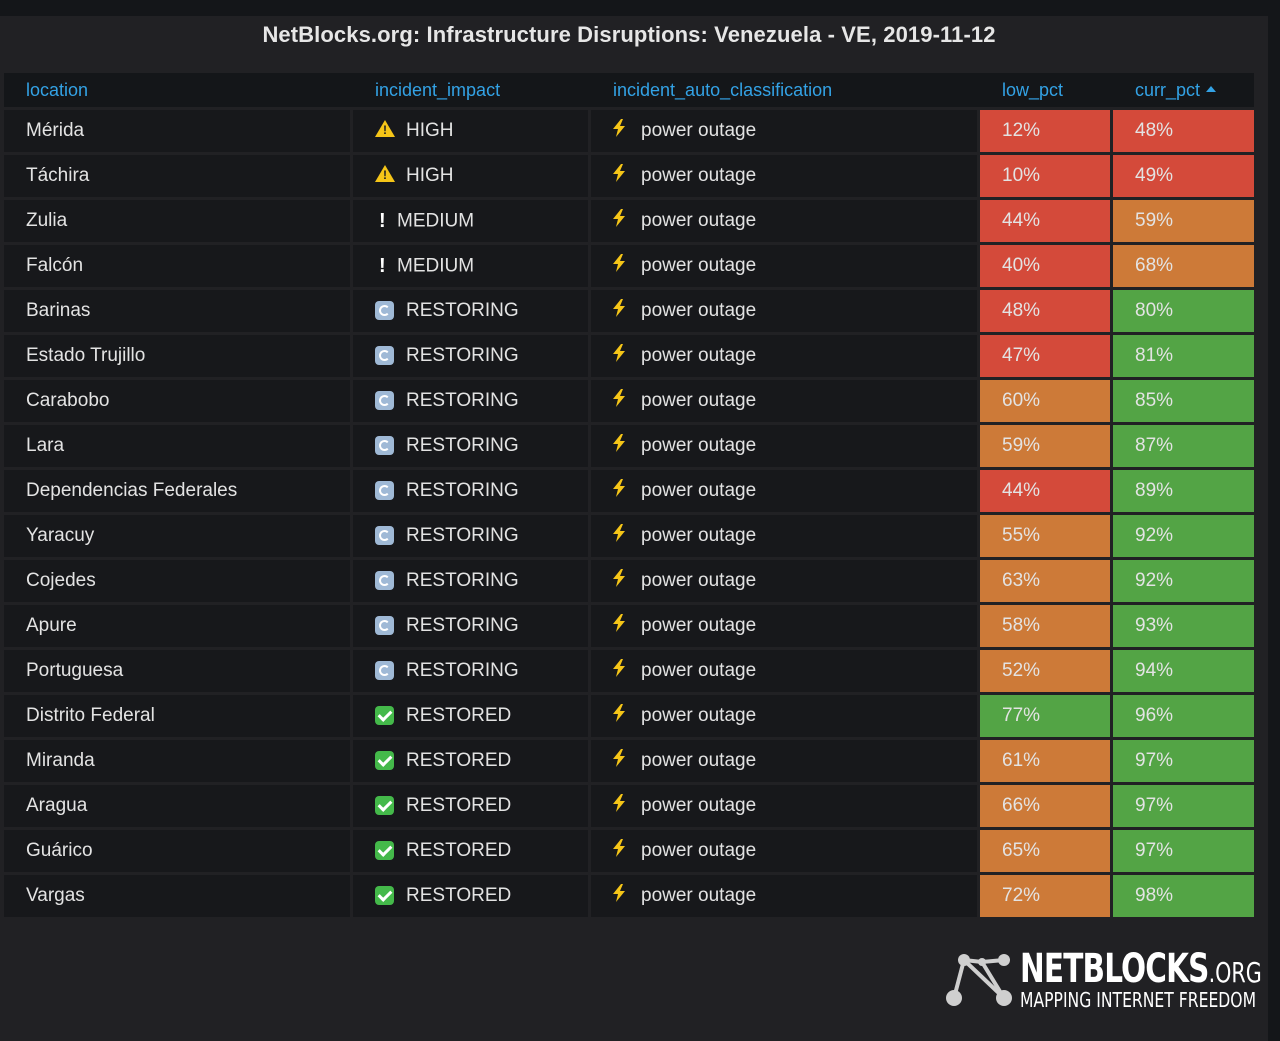 The image size is (1280, 1041). I want to click on column-header-incident-auto-classification: incident_auto_classification, so click(785, 90).